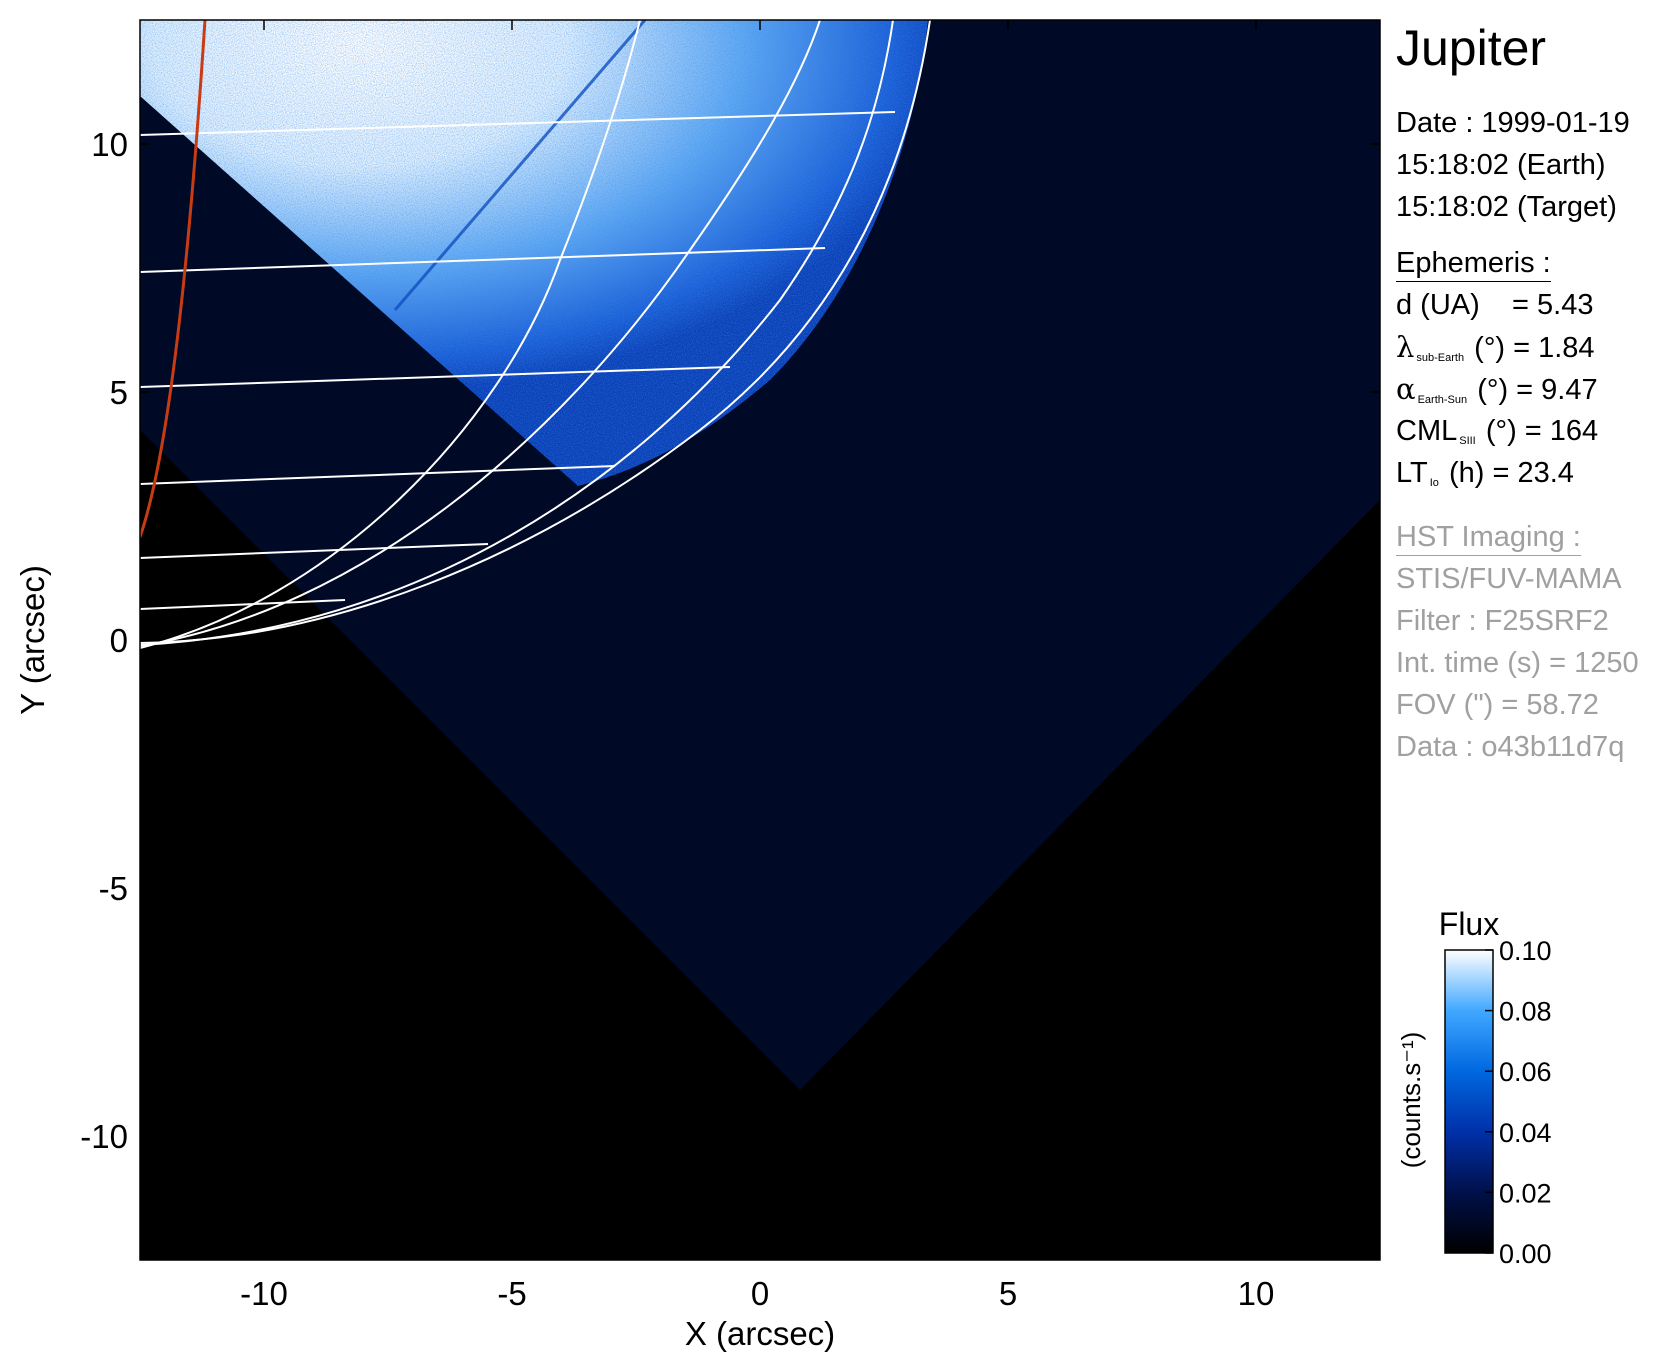 This screenshot has height=1367, width=1676. What do you see at coordinates (1488, 537) in the screenshot?
I see `hst-heading: HST Imaging :` at bounding box center [1488, 537].